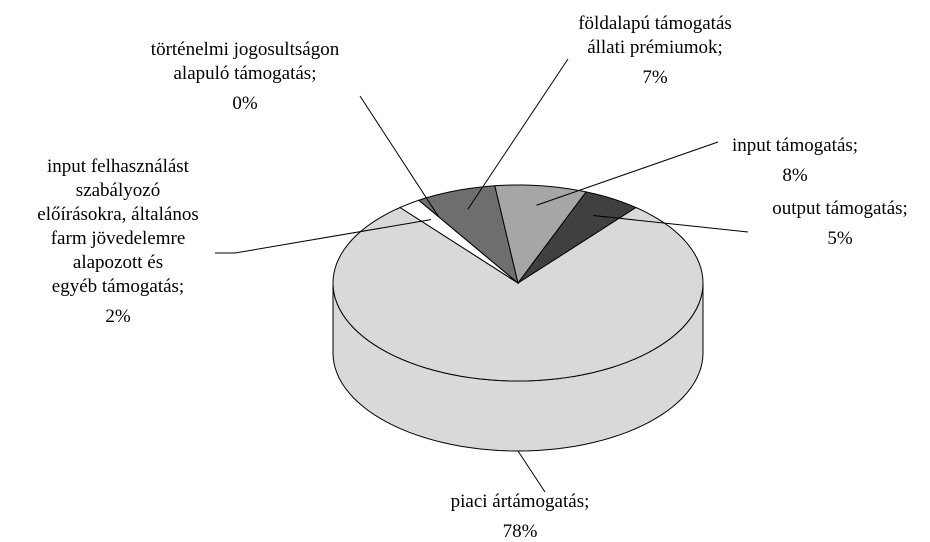  Describe the element at coordinates (117, 214) in the screenshot. I see `data-label: előírásokra, általános` at that location.